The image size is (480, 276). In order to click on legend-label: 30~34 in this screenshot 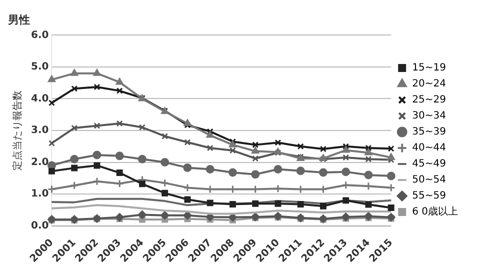, I will do `click(429, 116)`.